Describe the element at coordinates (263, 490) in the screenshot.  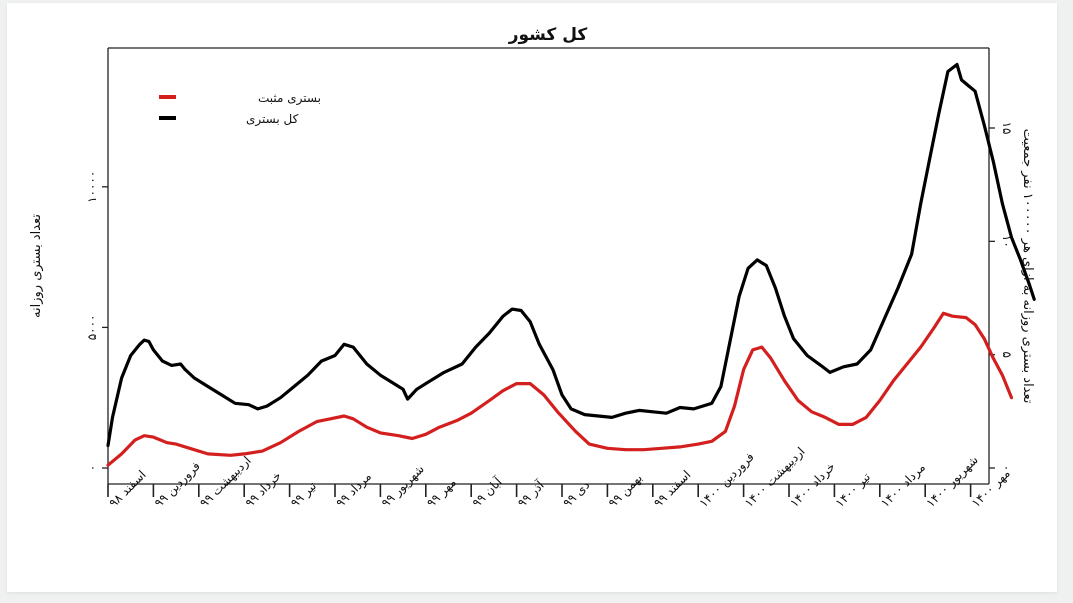
I see `x-tick-label: خرداد ۹۹` at that location.